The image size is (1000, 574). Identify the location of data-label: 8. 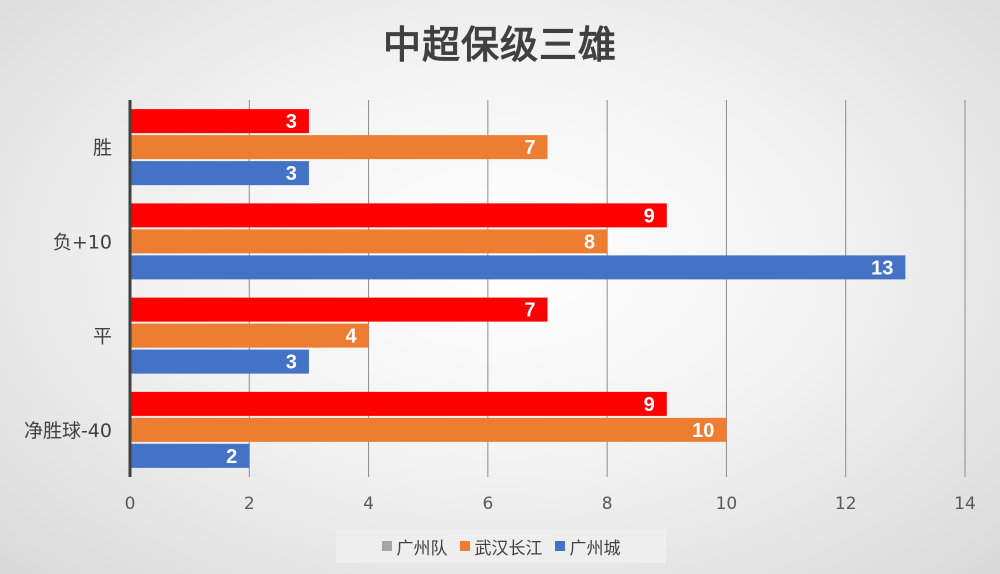
(589, 242).